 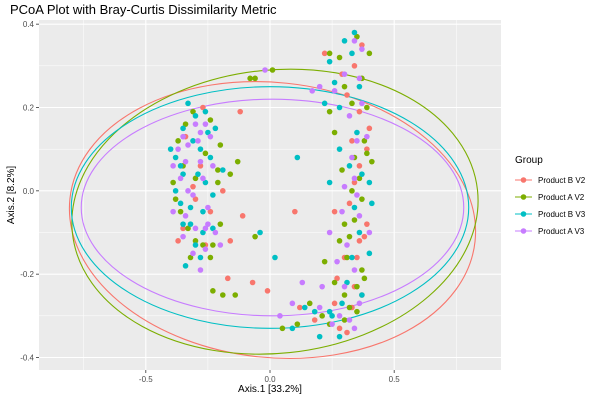 What do you see at coordinates (146, 379) in the screenshot?
I see `x-tick-label: -0.5` at bounding box center [146, 379].